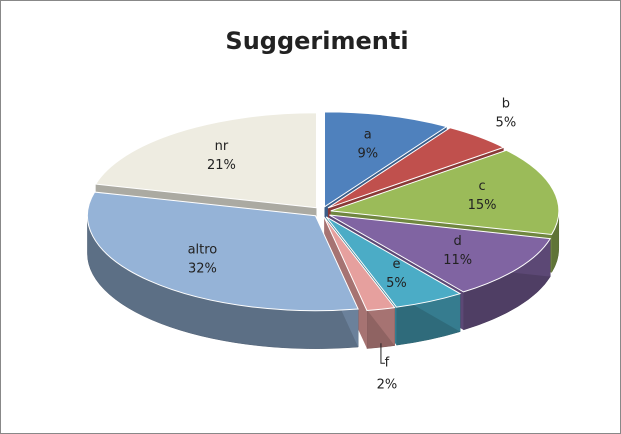 The height and width of the screenshot is (434, 621). Describe the element at coordinates (482, 205) in the screenshot. I see `slice-label-value: 15%` at that location.